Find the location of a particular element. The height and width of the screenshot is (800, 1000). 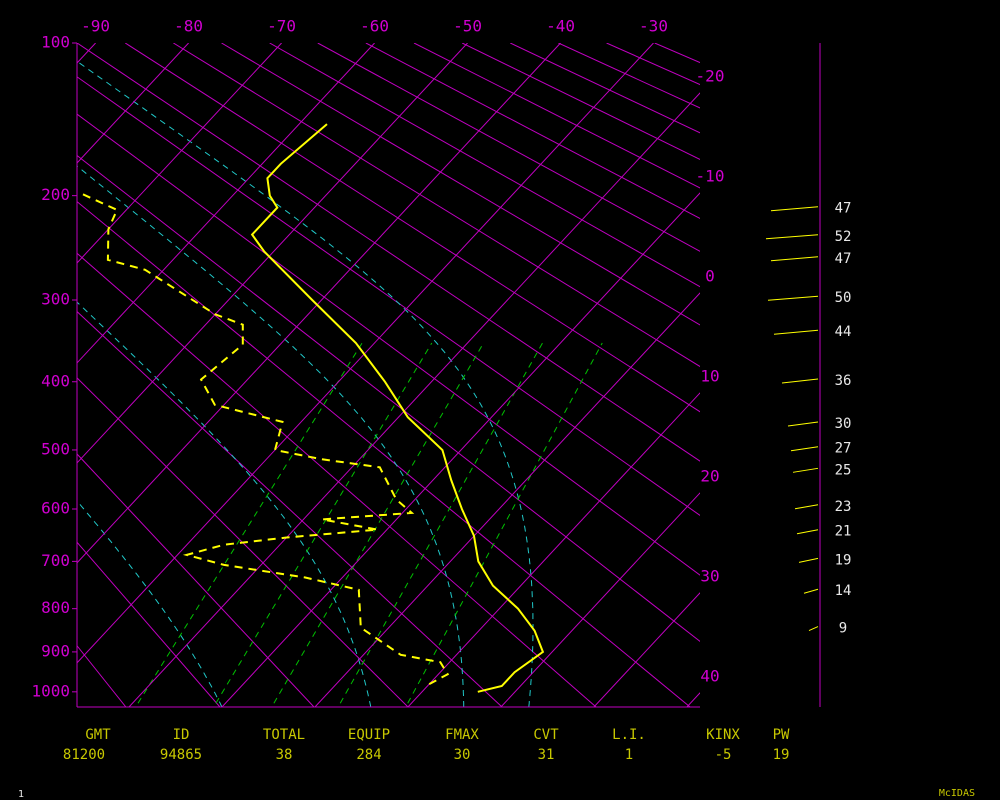

stat-header: CVT is located at coordinates (546, 735).